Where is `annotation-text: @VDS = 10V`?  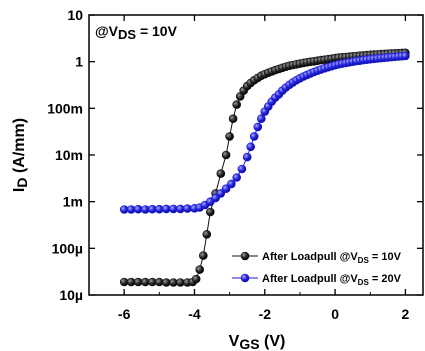 annotation-text: @VDS = 10V is located at coordinates (136, 32).